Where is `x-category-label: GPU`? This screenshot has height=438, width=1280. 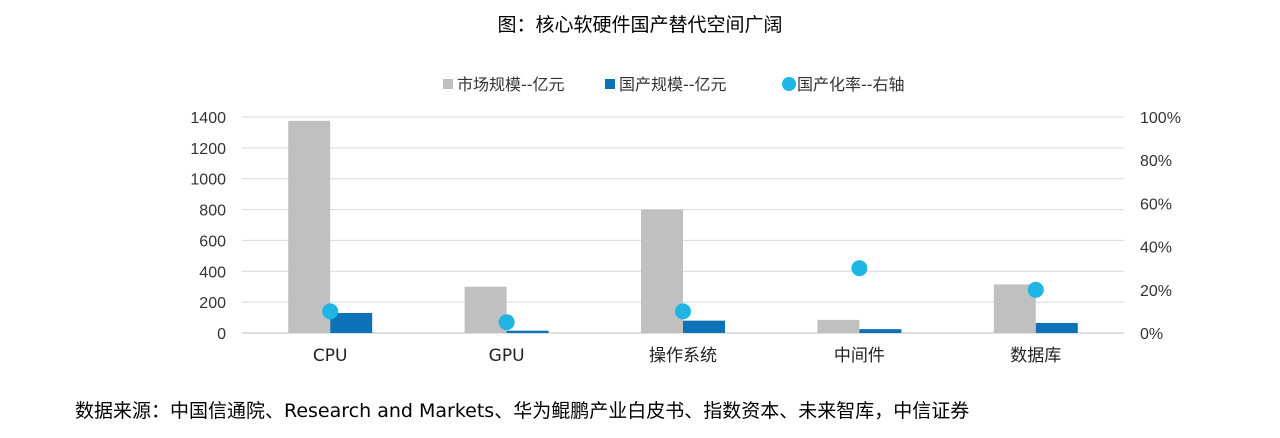 x-category-label: GPU is located at coordinates (507, 356).